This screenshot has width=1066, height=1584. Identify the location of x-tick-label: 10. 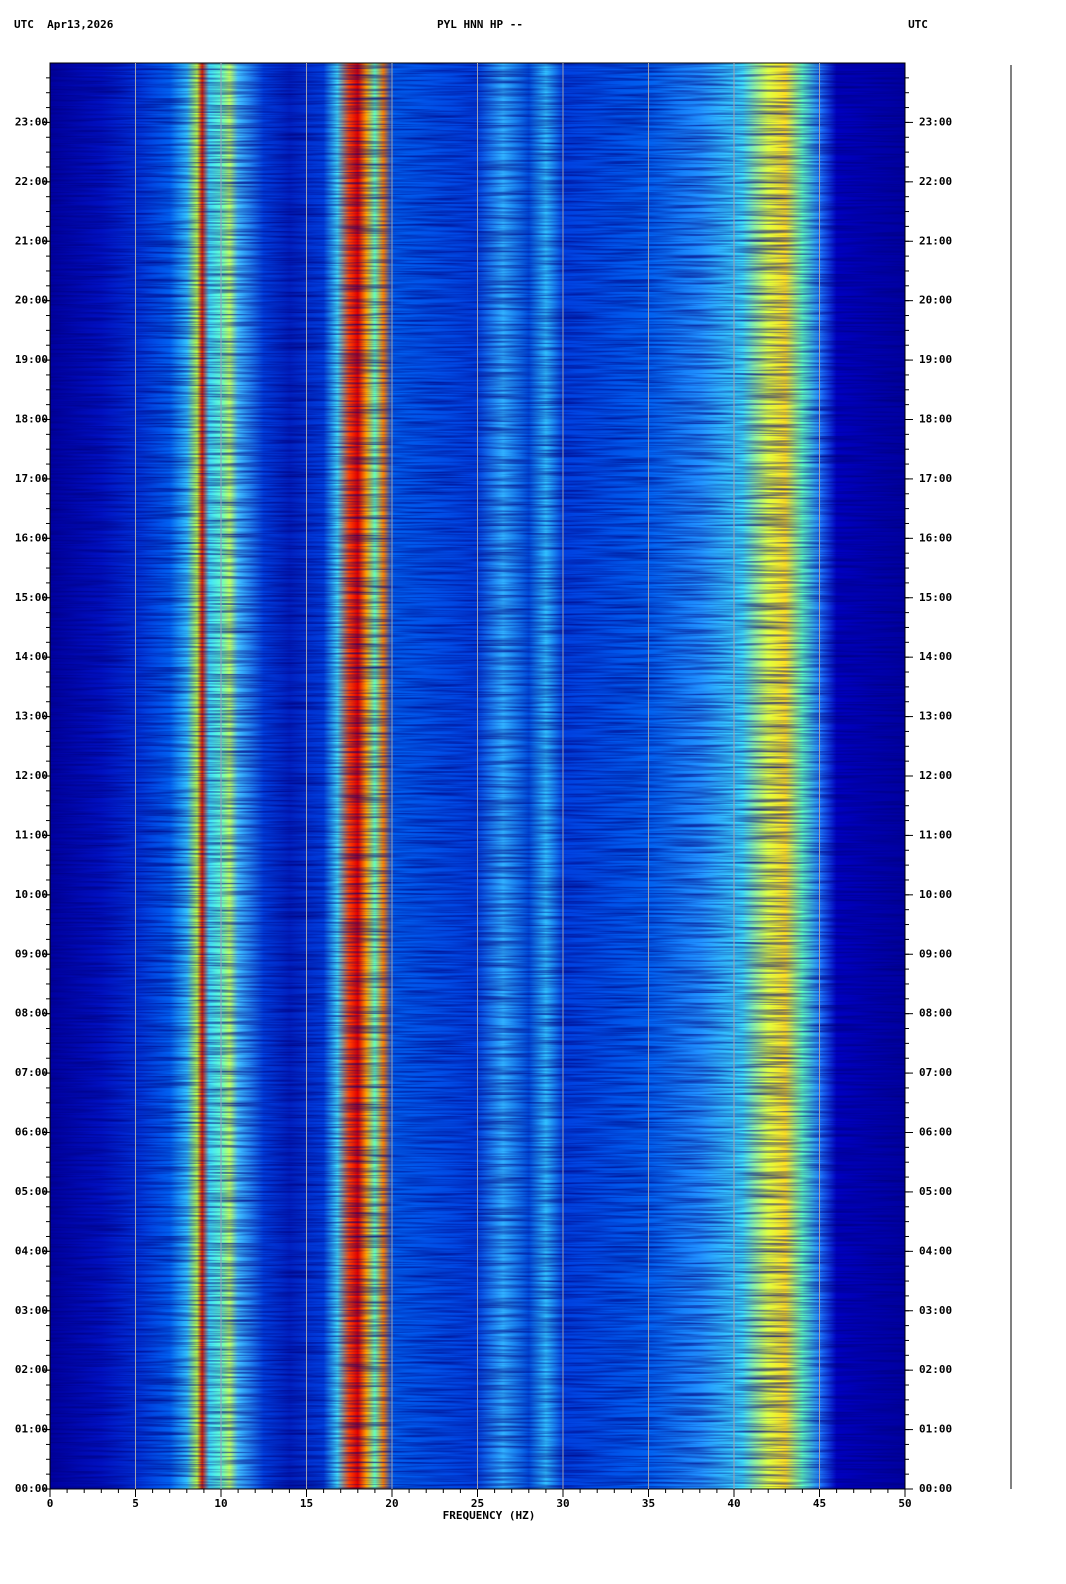
(220, 1503).